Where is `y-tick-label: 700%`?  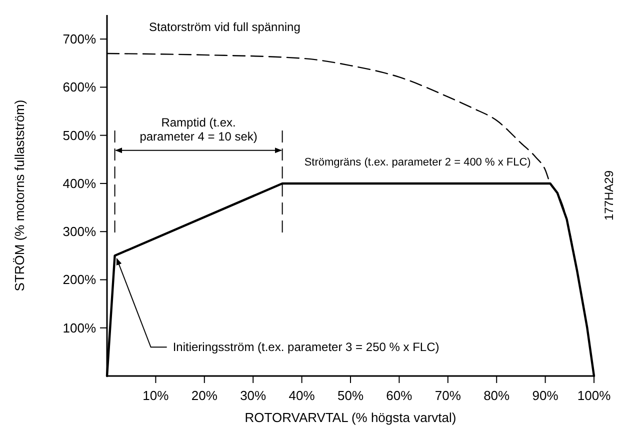
y-tick-label: 700% is located at coordinates (79, 39).